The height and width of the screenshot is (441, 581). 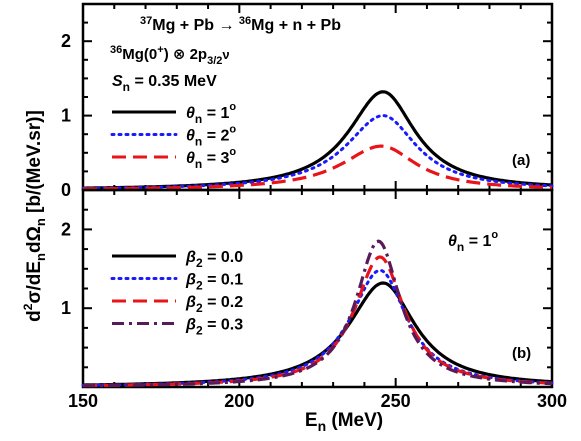 What do you see at coordinates (211, 158) in the screenshot?
I see `legend-entry: θn = 3o` at bounding box center [211, 158].